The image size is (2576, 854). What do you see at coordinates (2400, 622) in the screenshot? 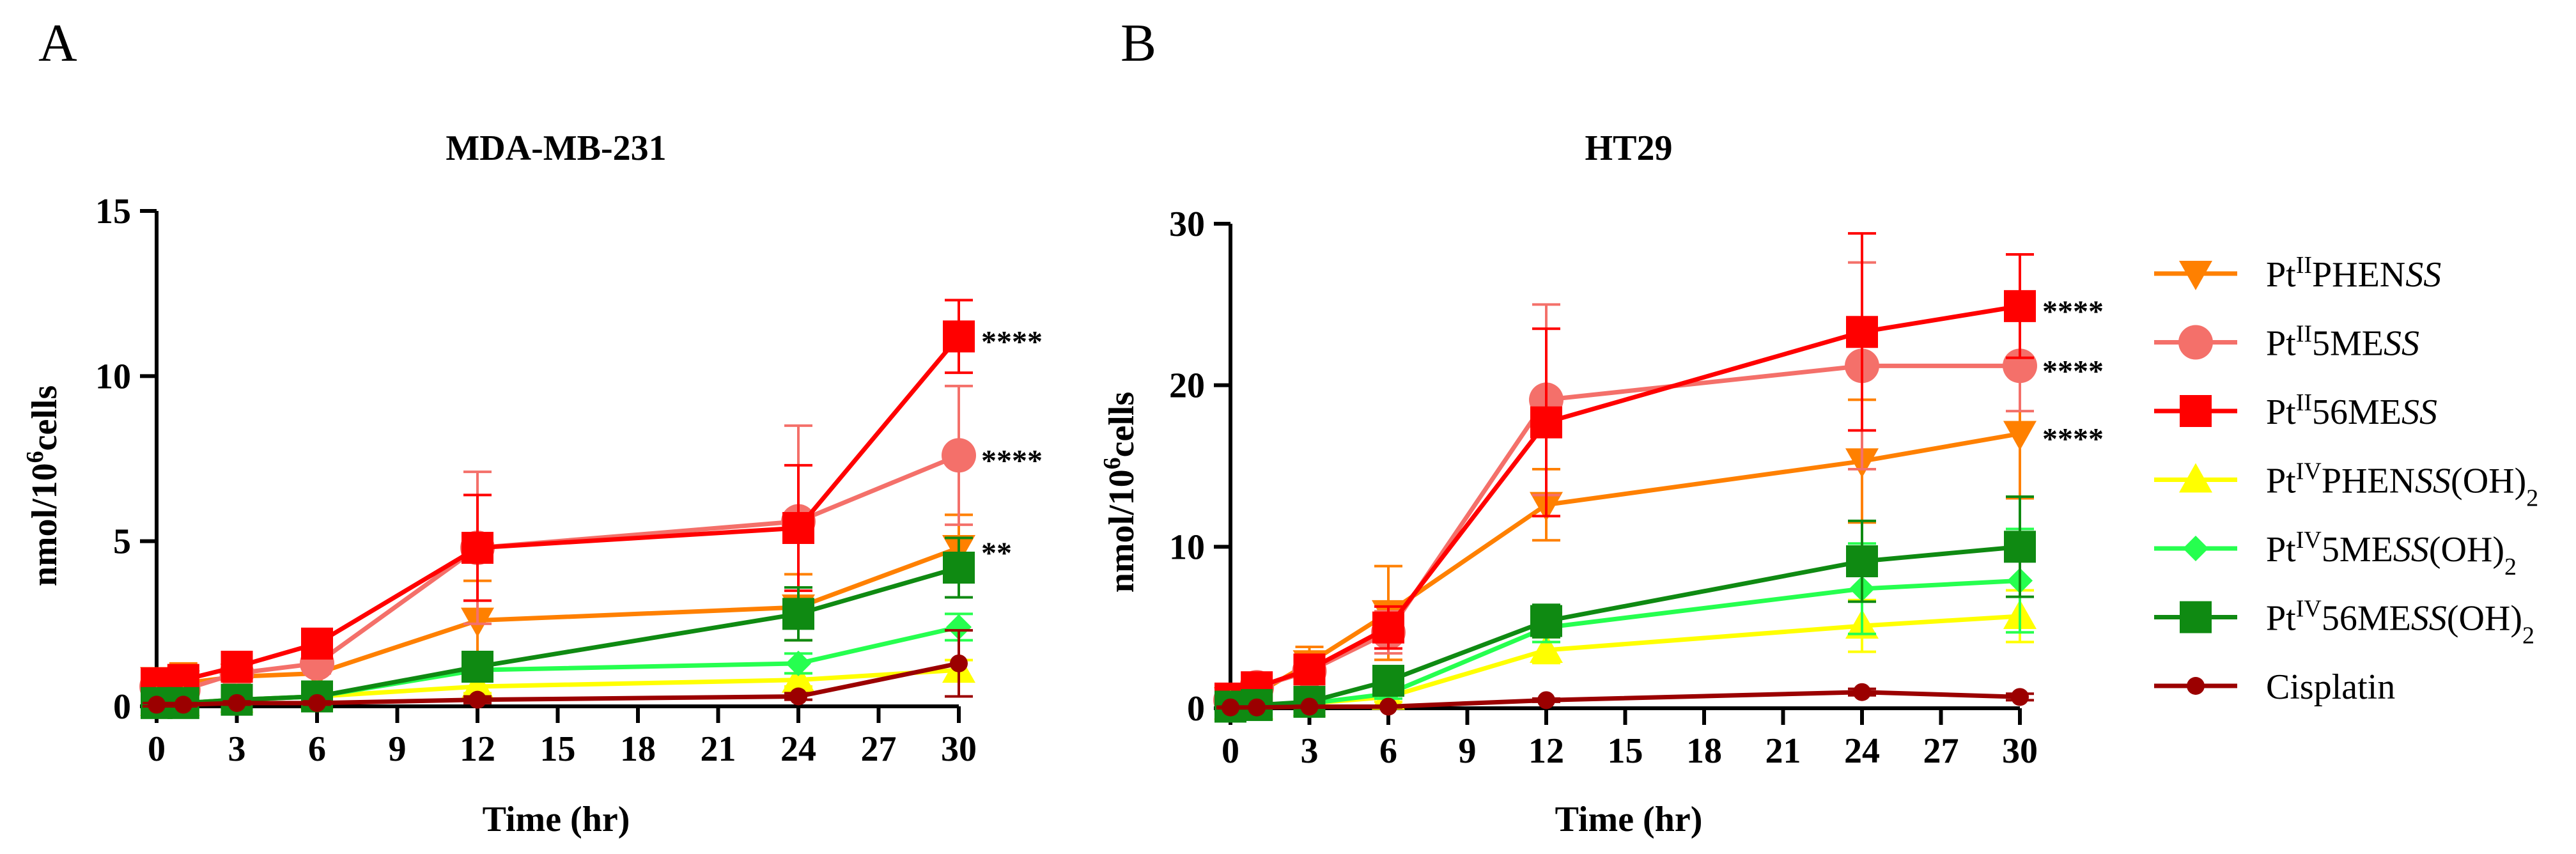
I see `legend-label: PtIV56MESS(OH)2` at bounding box center [2400, 622].